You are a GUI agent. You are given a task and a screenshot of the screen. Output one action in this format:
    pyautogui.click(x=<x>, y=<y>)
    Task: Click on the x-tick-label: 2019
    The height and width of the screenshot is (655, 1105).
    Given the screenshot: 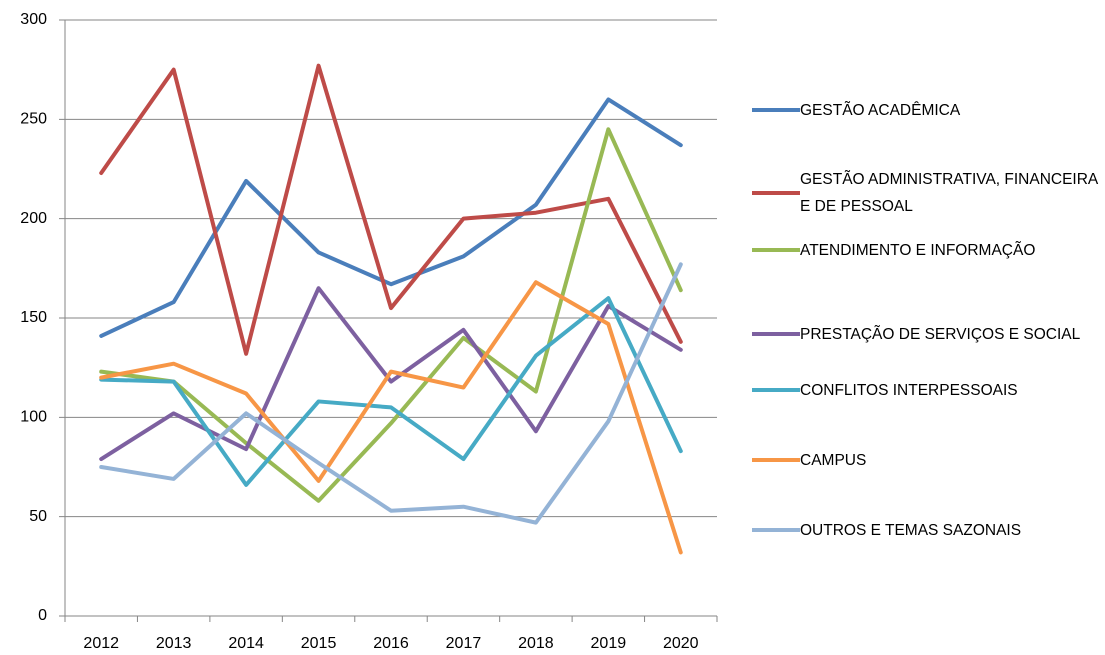 What is the action you would take?
    pyautogui.click(x=609, y=643)
    